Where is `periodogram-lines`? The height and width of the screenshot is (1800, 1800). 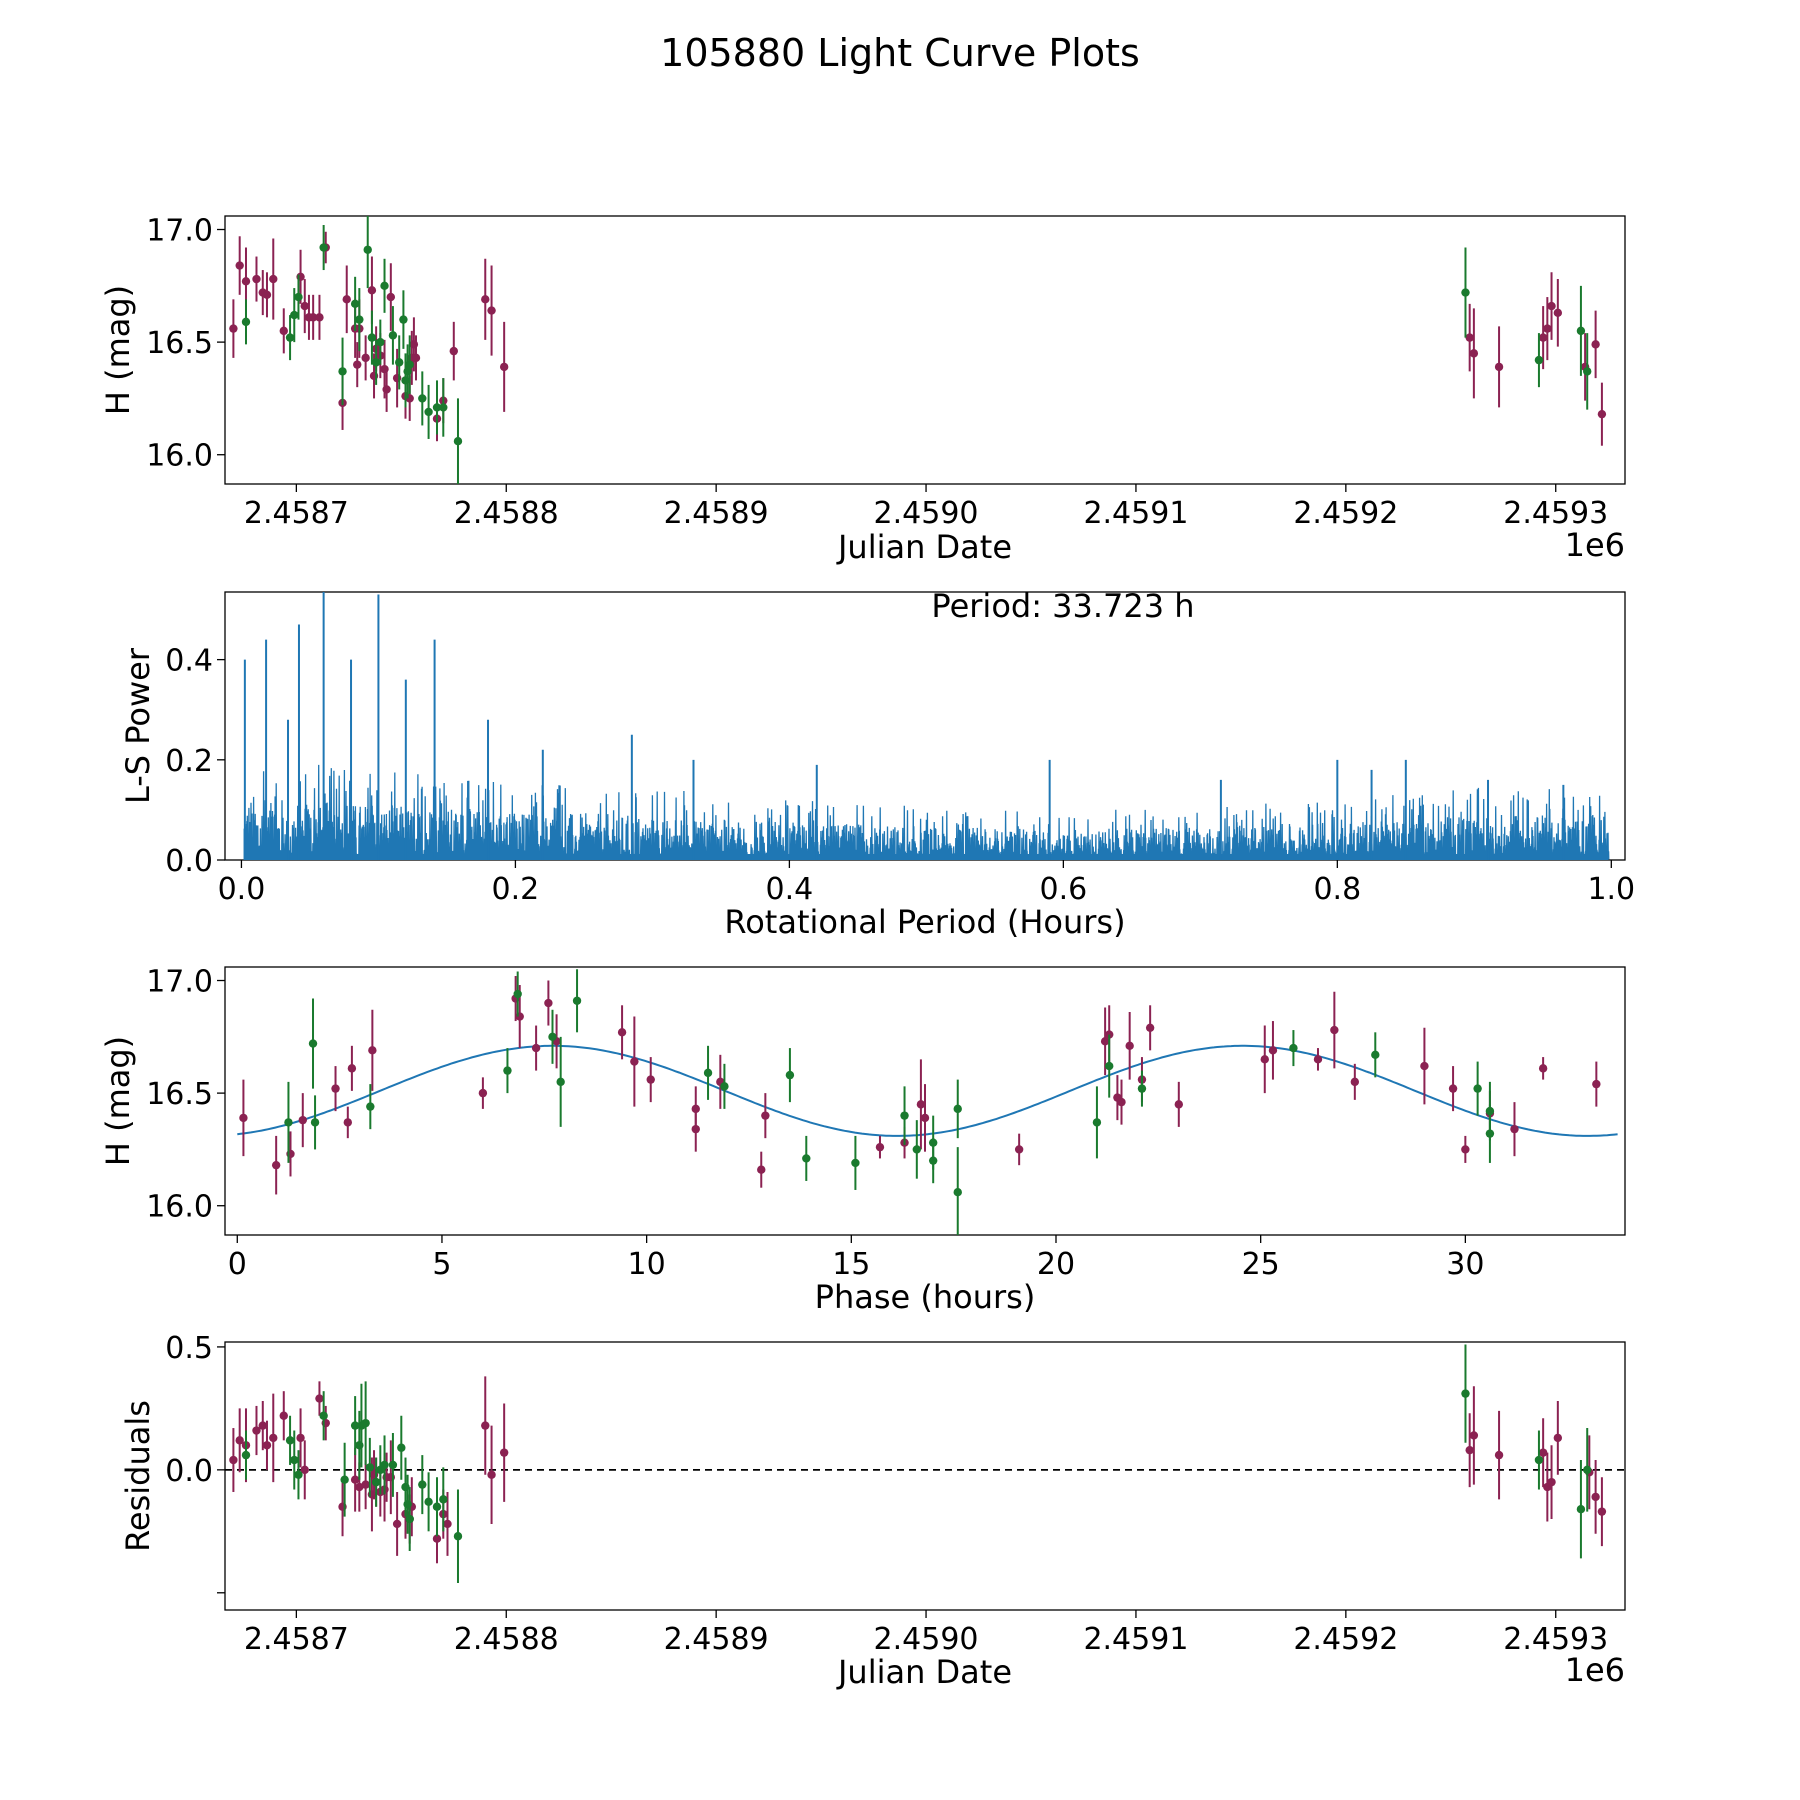
periodogram-lines is located at coordinates (926, 726).